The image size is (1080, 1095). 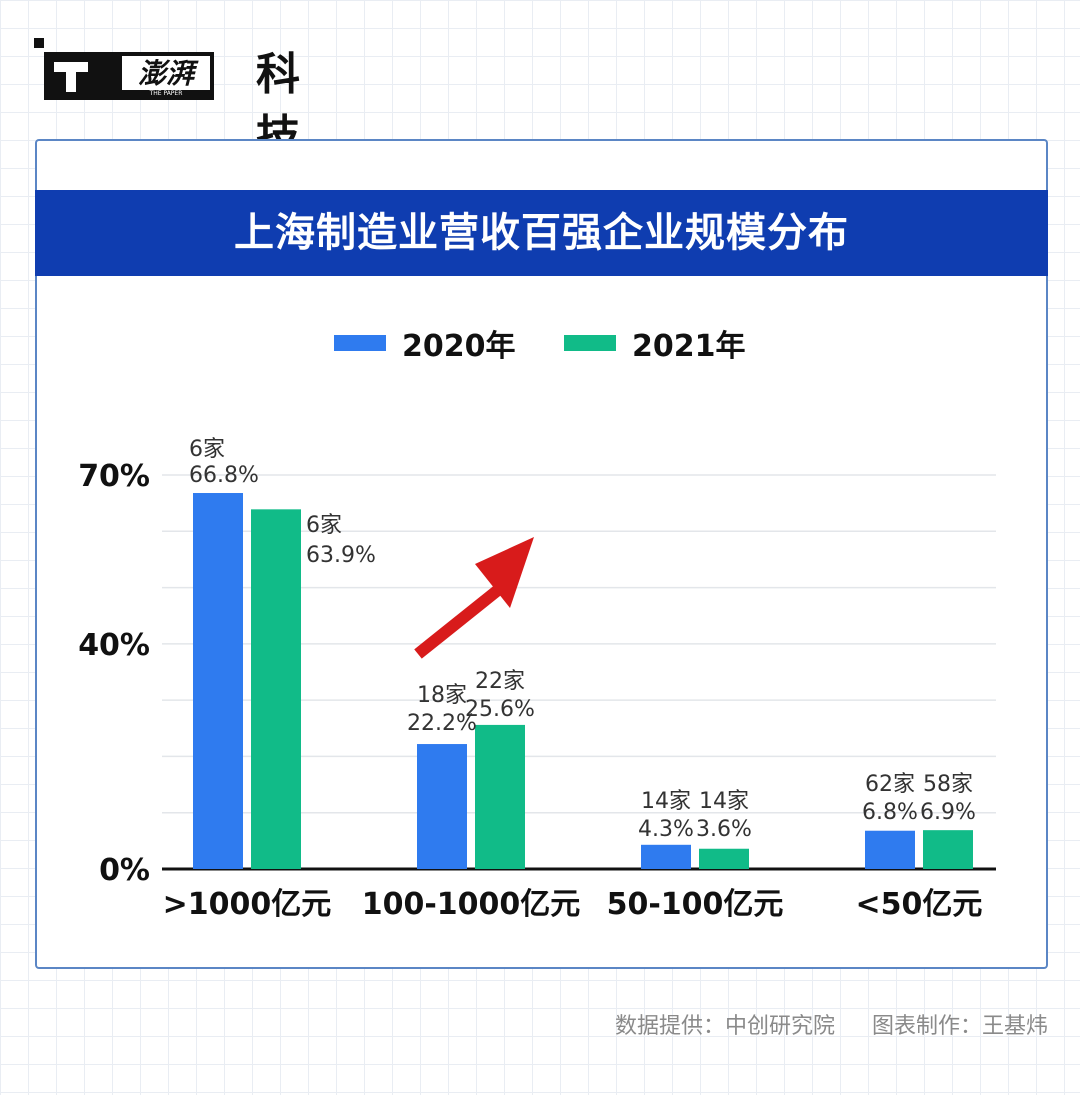 I want to click on data-label-value: 66.8%, so click(x=224, y=475).